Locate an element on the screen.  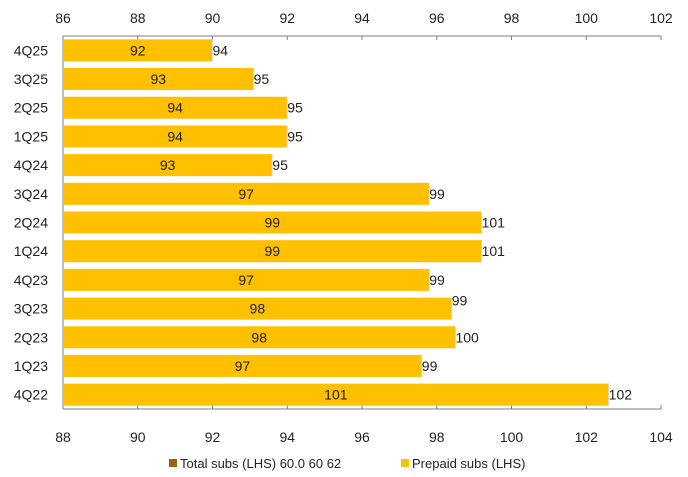
bottom-axis-tick-label: 90 is located at coordinates (138, 437).